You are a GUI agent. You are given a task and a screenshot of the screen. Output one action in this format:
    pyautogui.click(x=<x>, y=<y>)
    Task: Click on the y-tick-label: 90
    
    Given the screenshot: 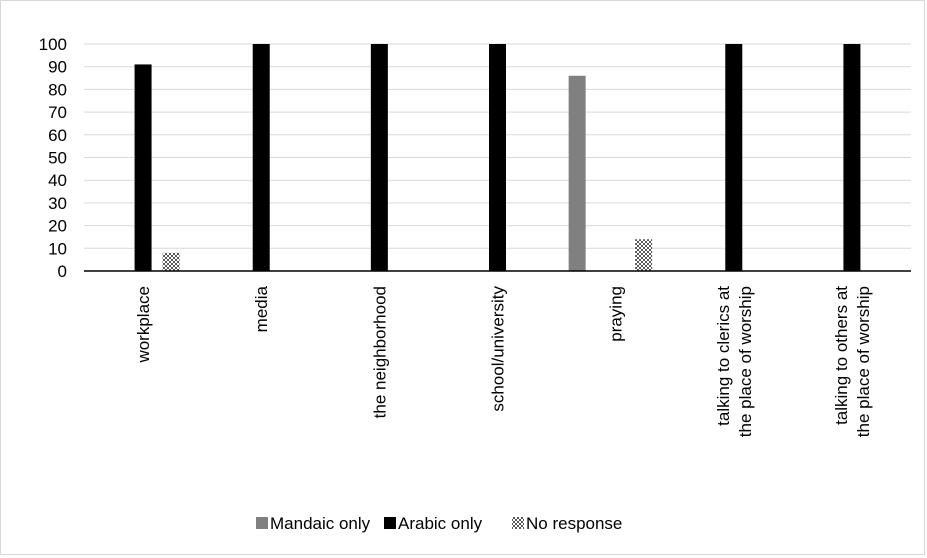 What is the action you would take?
    pyautogui.click(x=57, y=67)
    